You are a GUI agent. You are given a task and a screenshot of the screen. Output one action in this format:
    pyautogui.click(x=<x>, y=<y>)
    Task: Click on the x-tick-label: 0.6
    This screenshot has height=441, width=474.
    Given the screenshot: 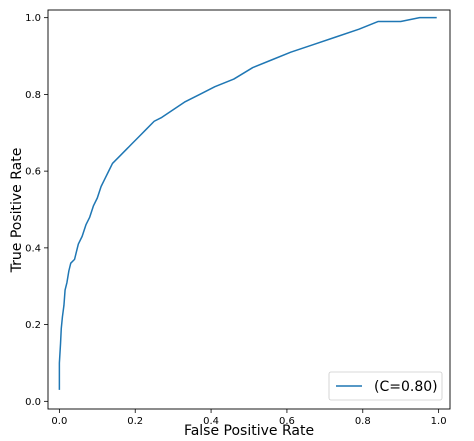 What is the action you would take?
    pyautogui.click(x=287, y=421)
    